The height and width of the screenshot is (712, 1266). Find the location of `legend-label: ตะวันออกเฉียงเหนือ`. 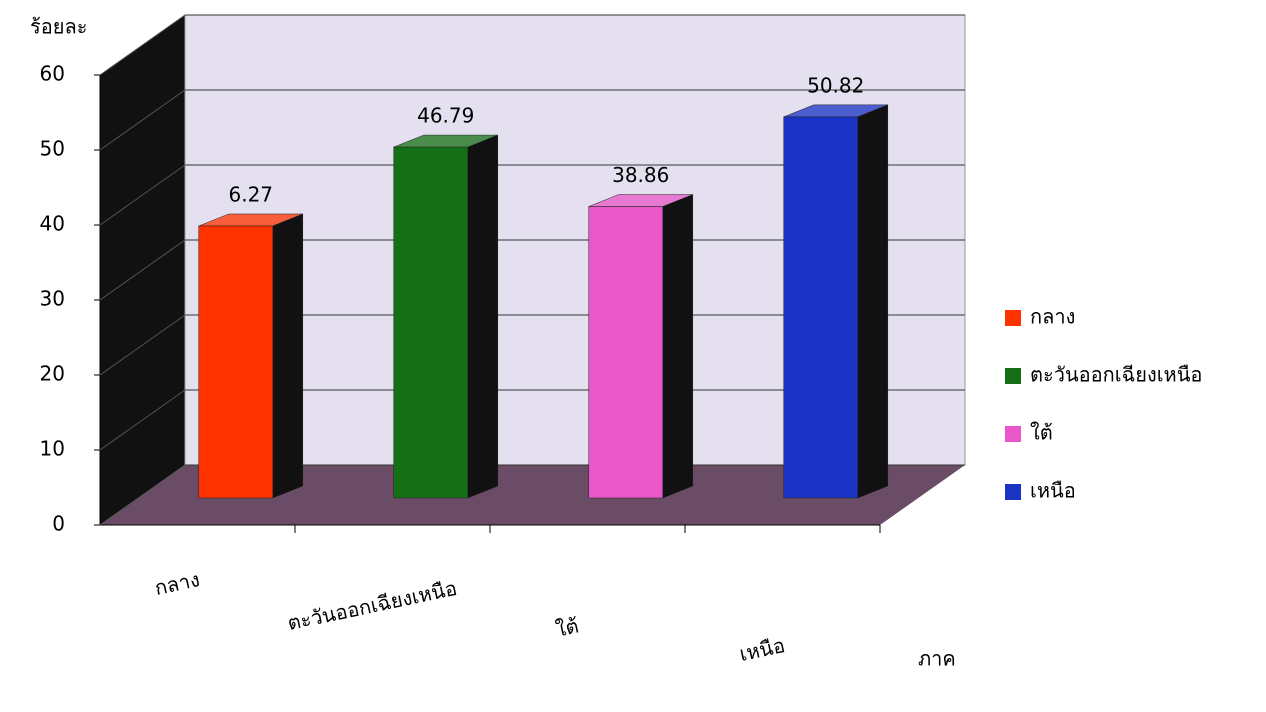

legend-label: ตะวันออกเฉียงเหนือ is located at coordinates (1116, 375).